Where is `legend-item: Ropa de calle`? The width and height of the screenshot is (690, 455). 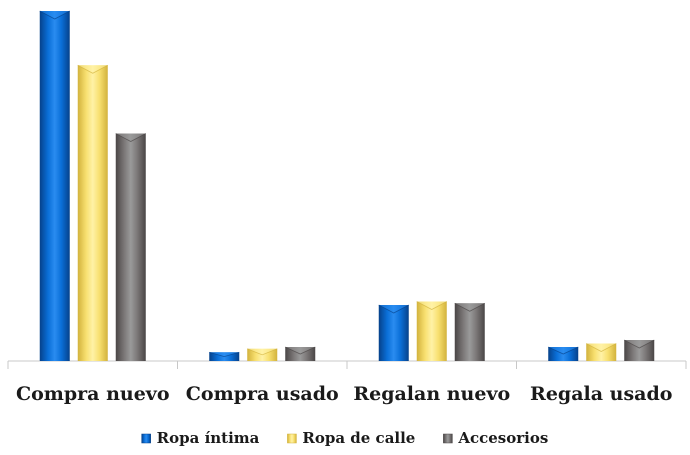
legend-item: Ropa de calle is located at coordinates (351, 438).